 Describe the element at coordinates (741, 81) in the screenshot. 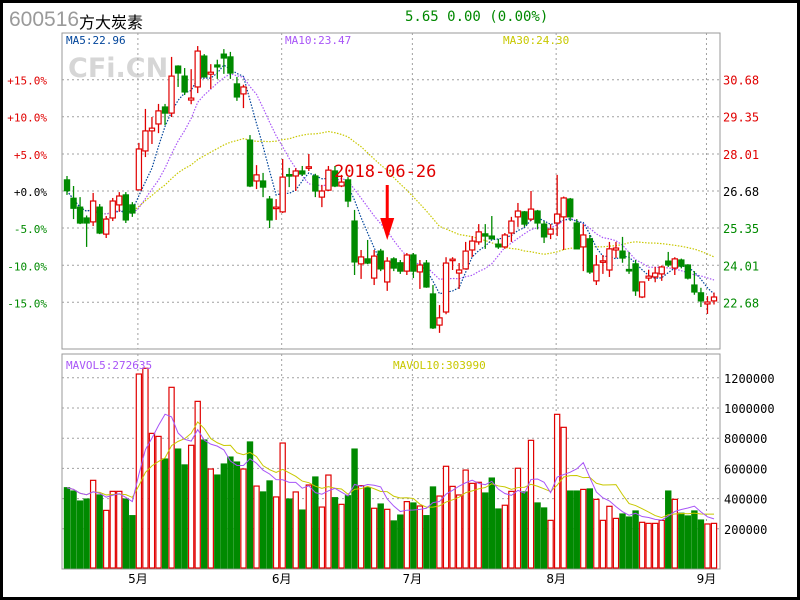

I see `price-axis-label: 30.68` at that location.